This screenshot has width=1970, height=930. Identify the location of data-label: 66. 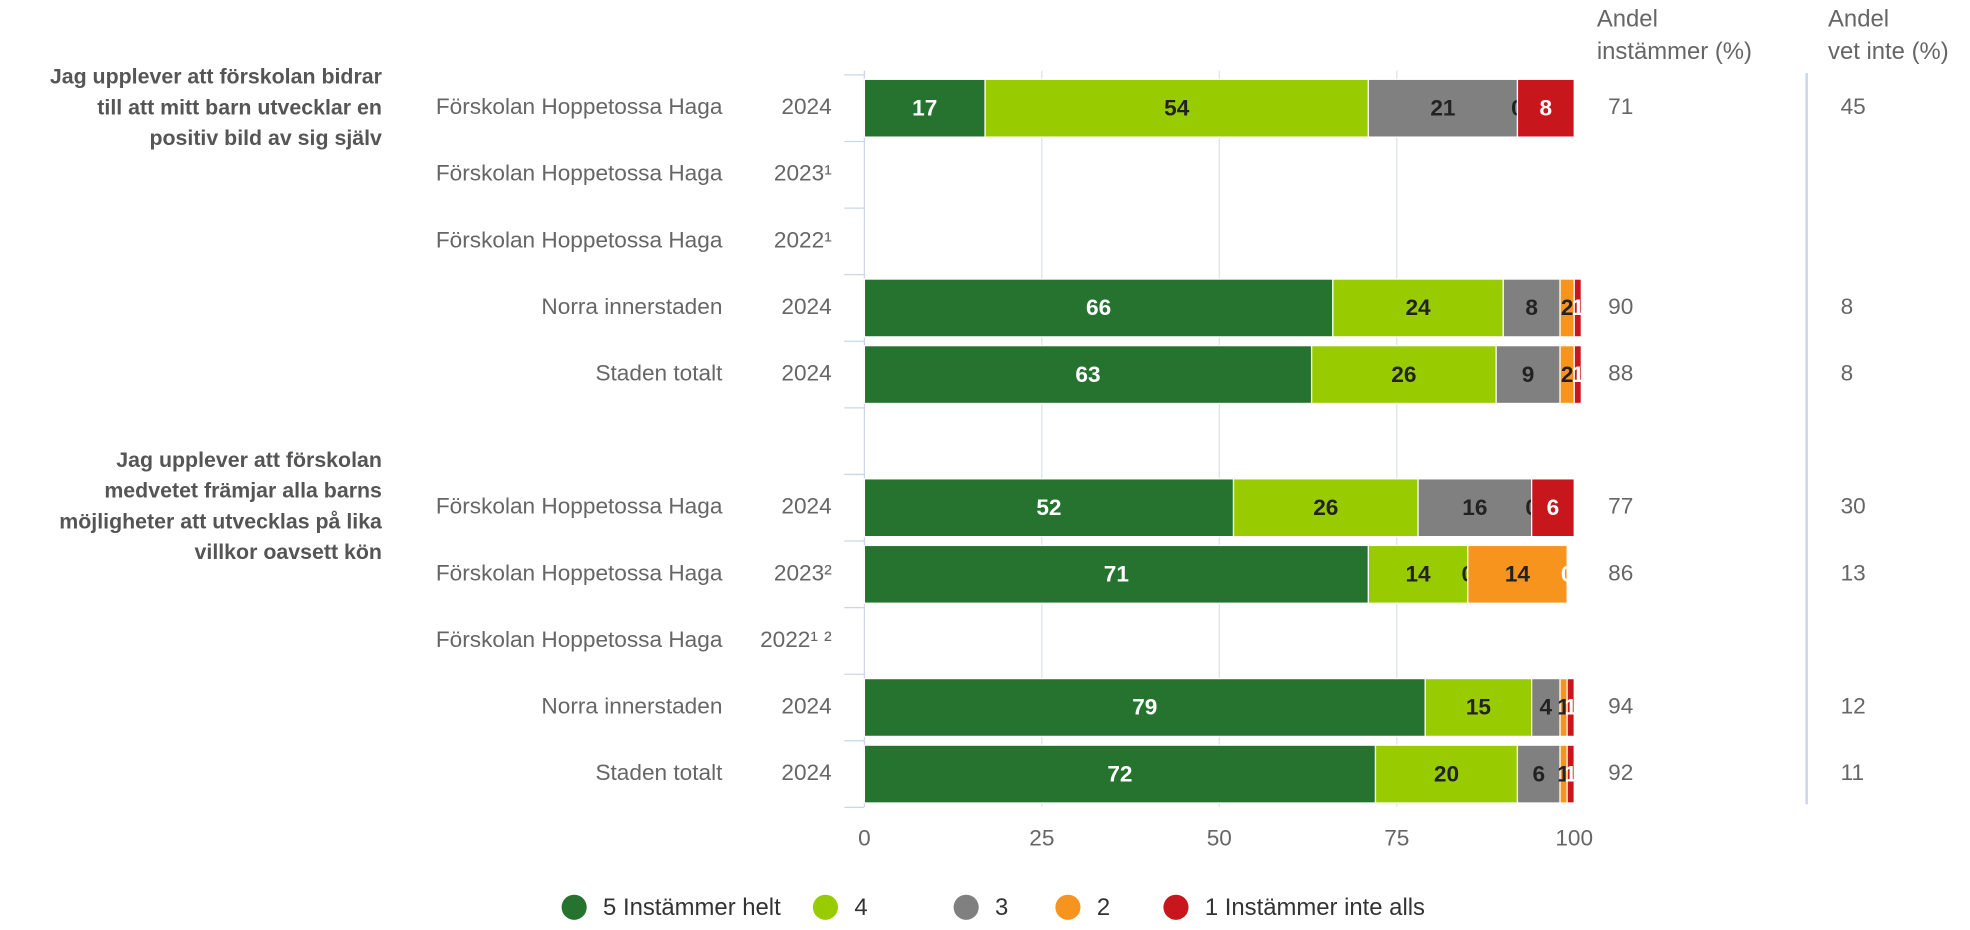
(1098, 307).